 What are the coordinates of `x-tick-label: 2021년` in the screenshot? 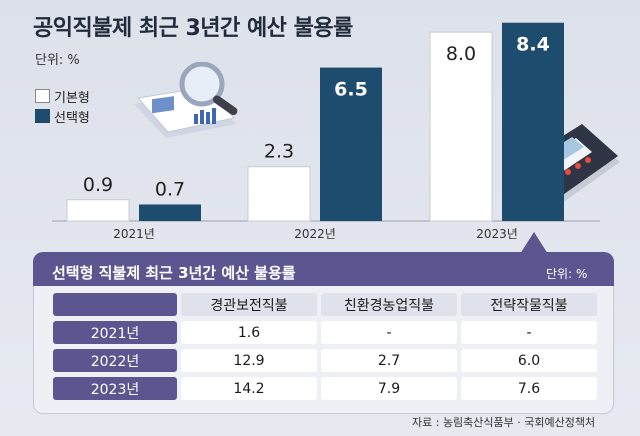 It's located at (134, 234).